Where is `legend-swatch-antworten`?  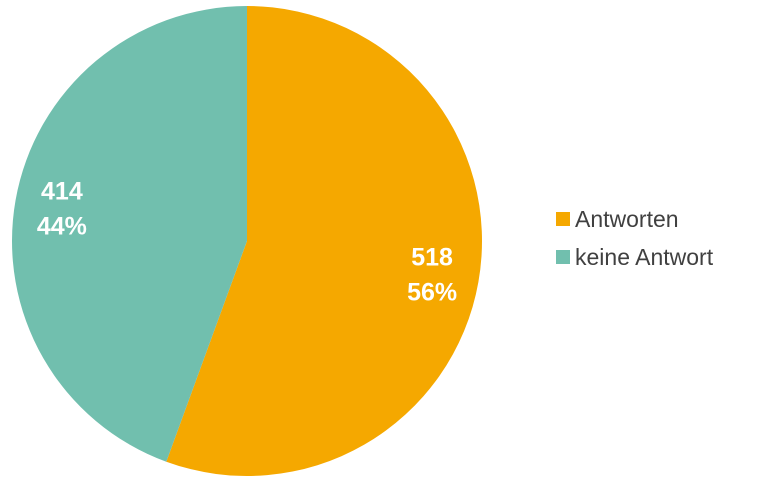
legend-swatch-antworten is located at coordinates (563, 219).